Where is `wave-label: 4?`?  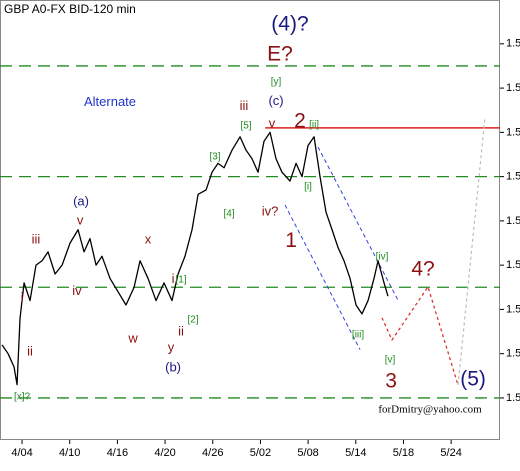 wave-label: 4? is located at coordinates (422, 269).